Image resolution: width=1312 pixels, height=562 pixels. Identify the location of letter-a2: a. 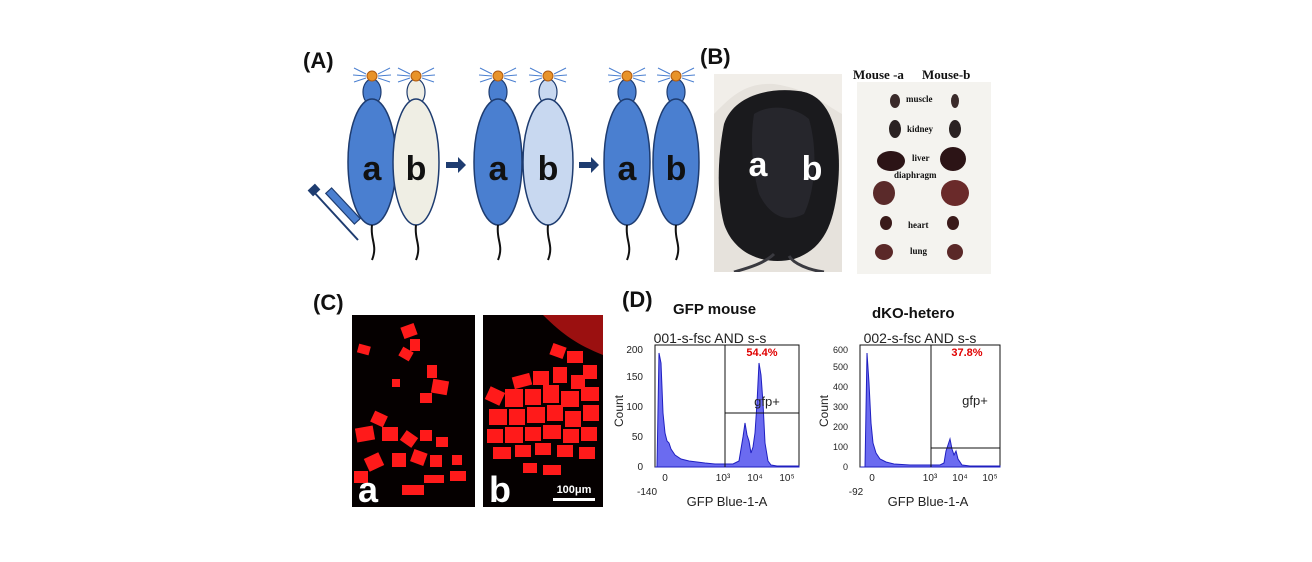
(499, 169).